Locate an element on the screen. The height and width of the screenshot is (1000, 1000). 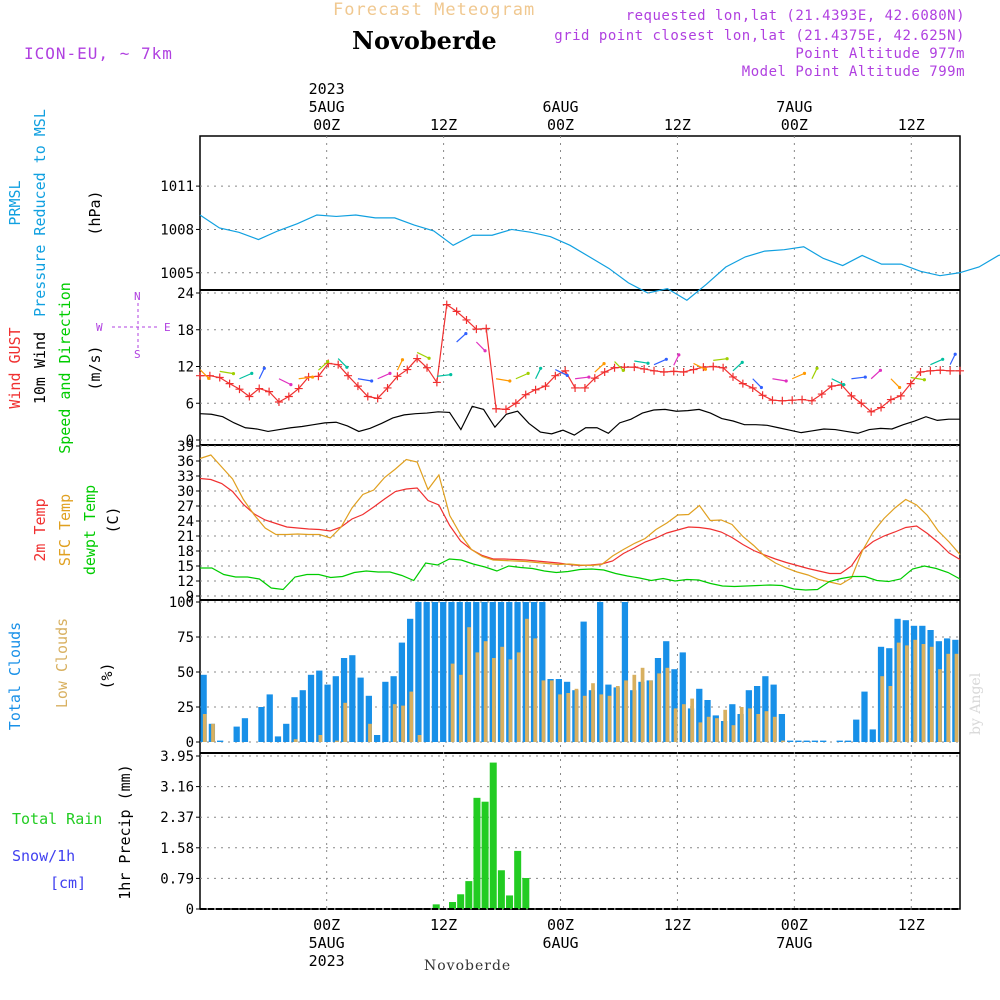
y-tick-label: 1.58 is located at coordinates (177, 849).